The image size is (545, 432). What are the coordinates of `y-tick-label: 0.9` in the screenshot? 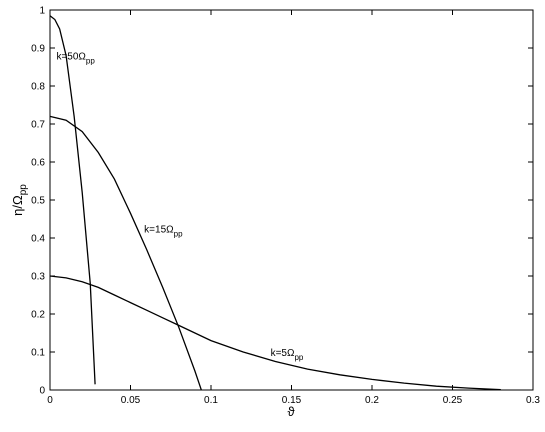 It's located at (38, 49).